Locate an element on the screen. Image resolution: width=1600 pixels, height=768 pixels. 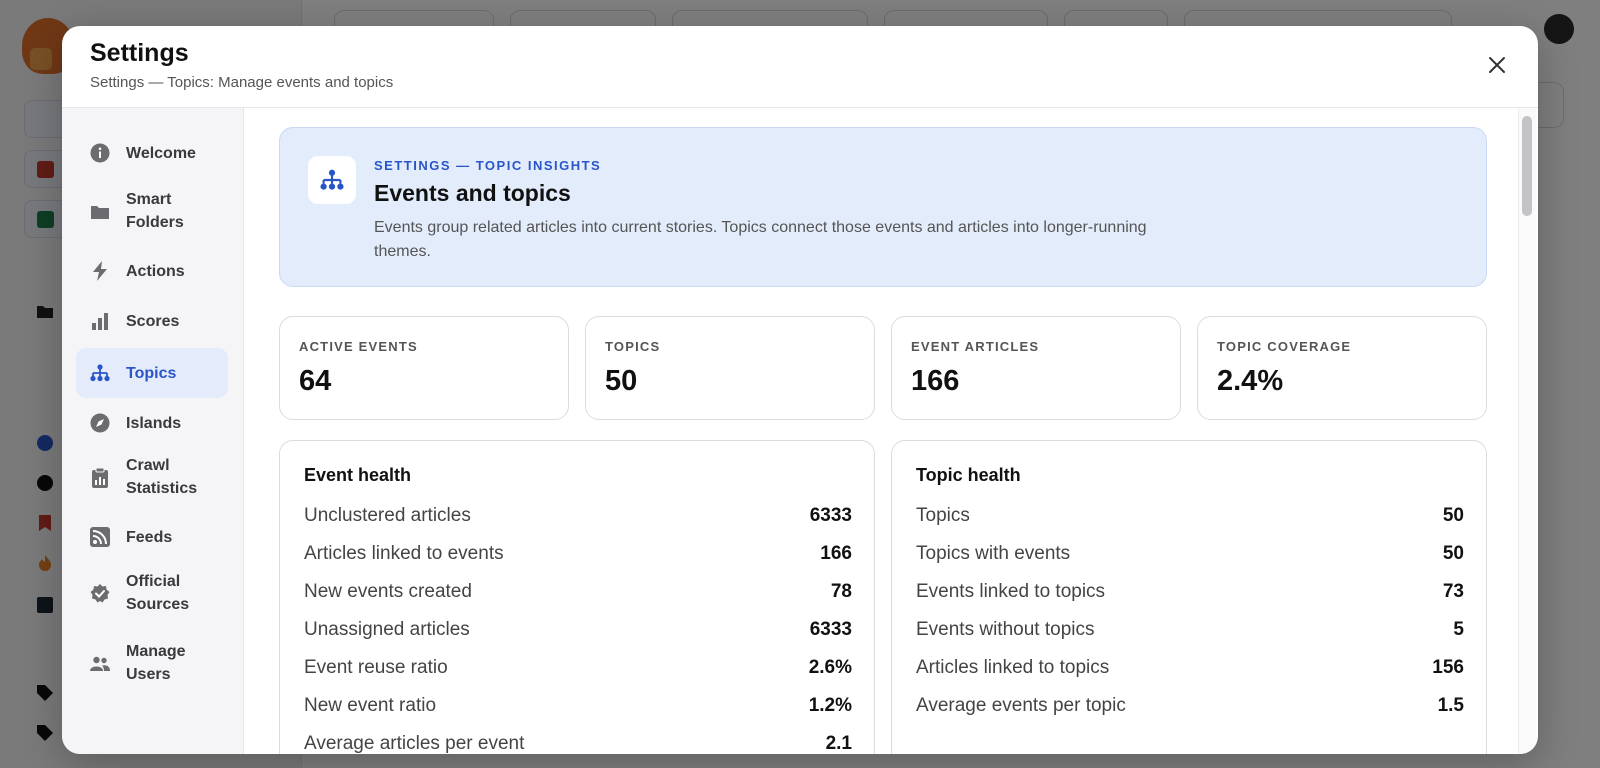
nav-item-smart-folders: Smart Folders is located at coordinates (152, 212).